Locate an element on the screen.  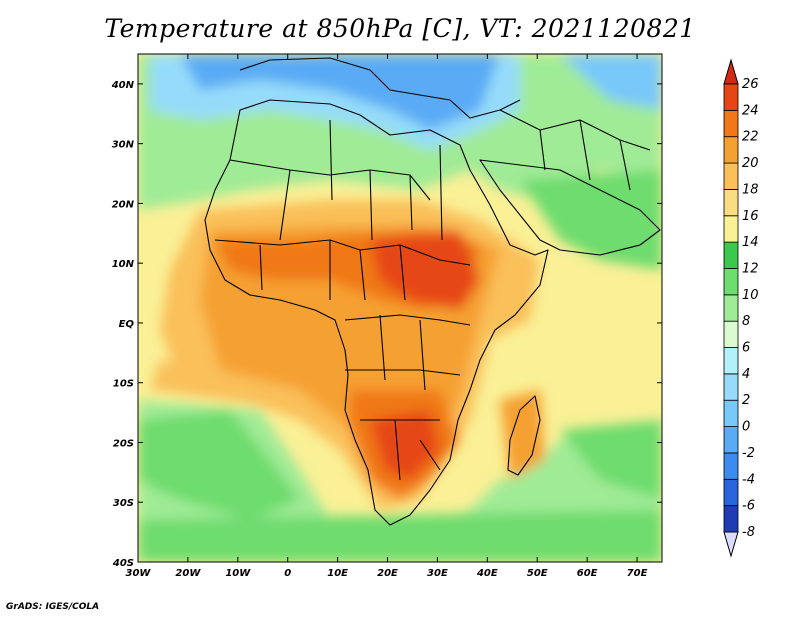
lon-tick-label: 20E is located at coordinates (387, 573).